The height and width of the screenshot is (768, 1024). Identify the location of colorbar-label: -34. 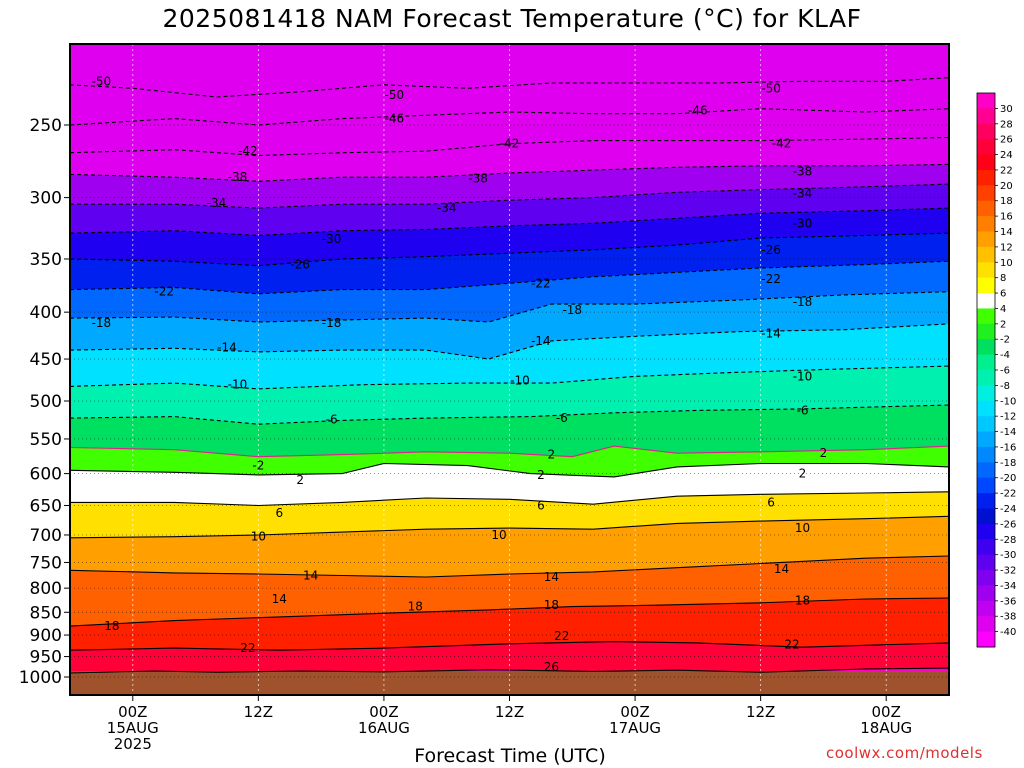
(1008, 586).